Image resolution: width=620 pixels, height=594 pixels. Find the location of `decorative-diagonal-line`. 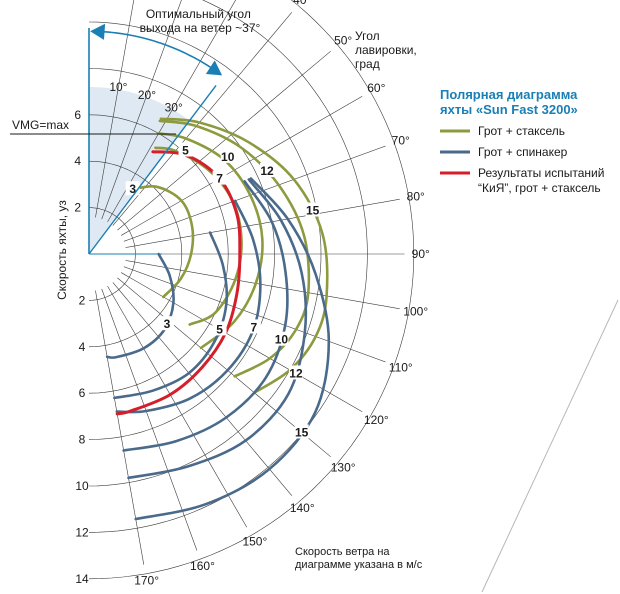

decorative-diagonal-line is located at coordinates (550, 446).